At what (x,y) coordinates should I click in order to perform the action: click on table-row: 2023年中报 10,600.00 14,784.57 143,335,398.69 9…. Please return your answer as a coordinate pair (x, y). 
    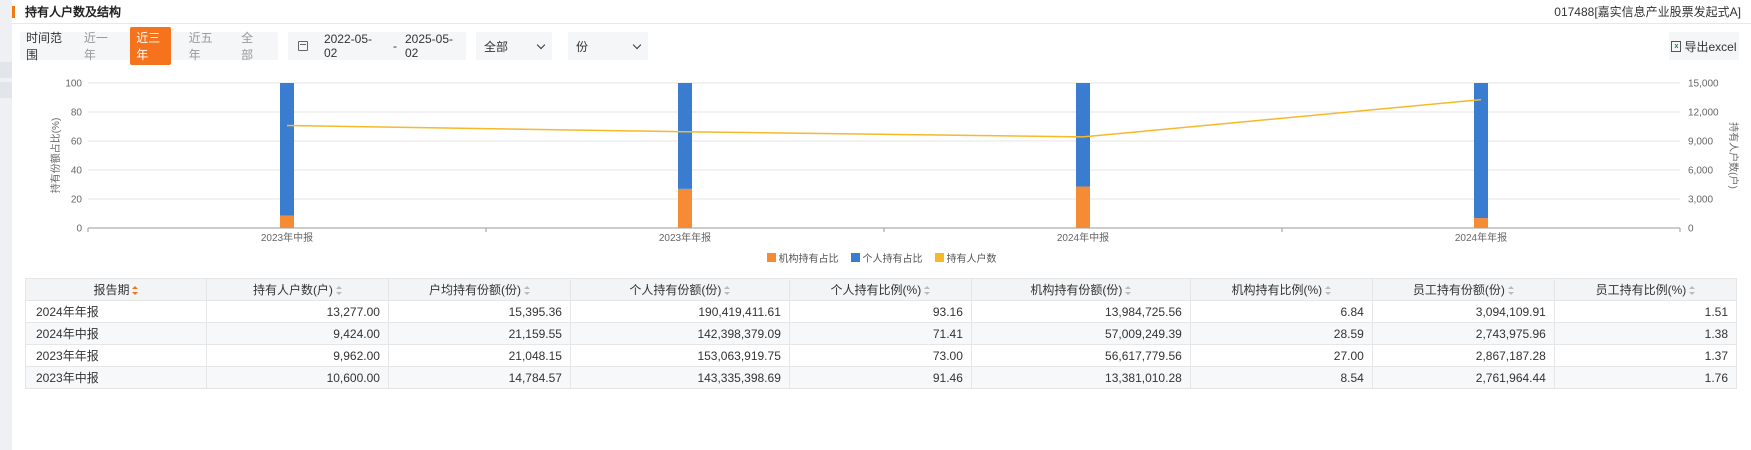
    Looking at the image, I should click on (881, 377).